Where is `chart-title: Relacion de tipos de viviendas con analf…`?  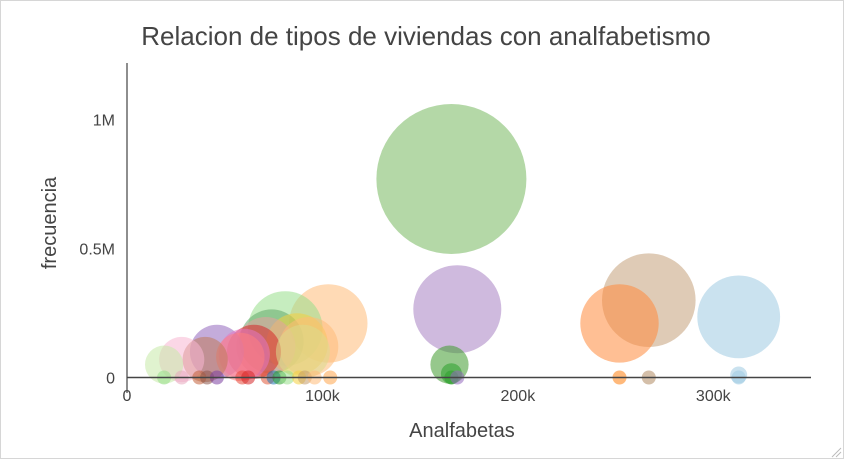 chart-title: Relacion de tipos de viviendas con analf… is located at coordinates (425, 36).